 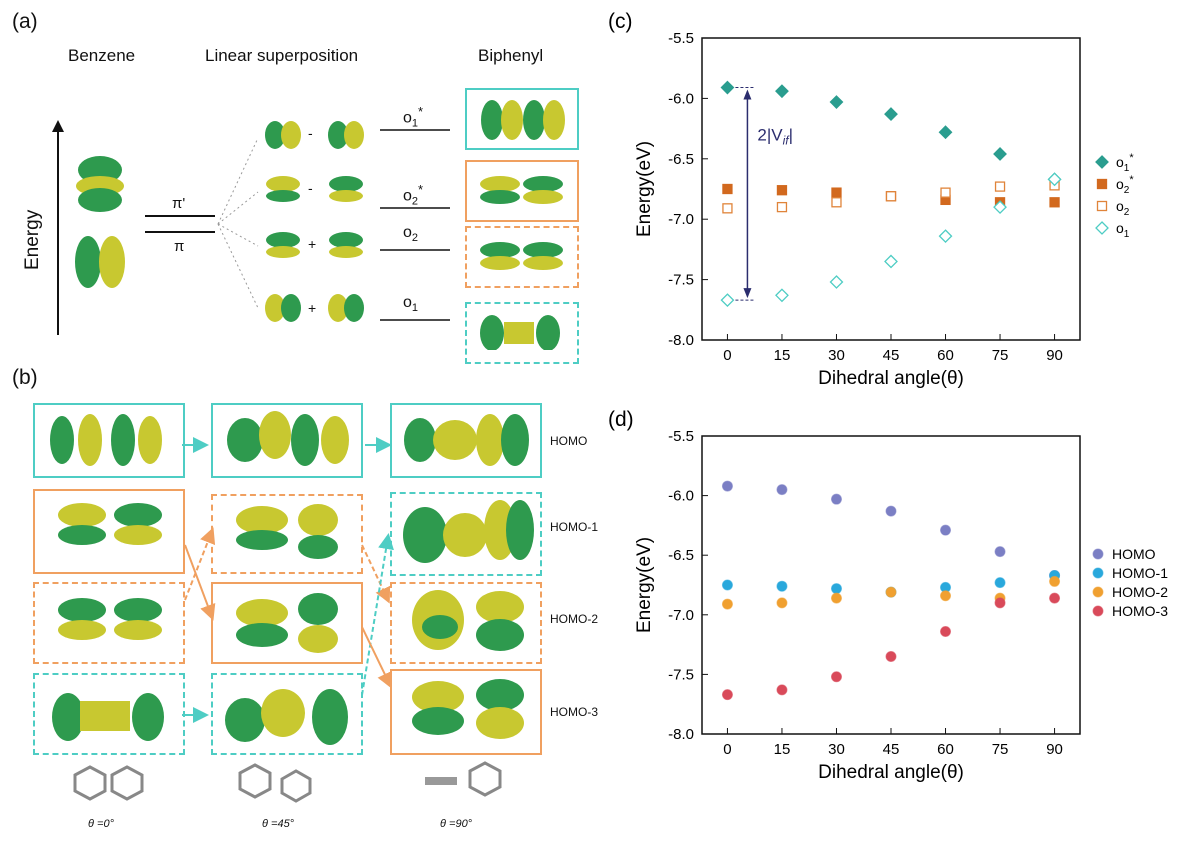 What do you see at coordinates (681, 280) in the screenshot?
I see `y-tick-label: -7.5` at bounding box center [681, 280].